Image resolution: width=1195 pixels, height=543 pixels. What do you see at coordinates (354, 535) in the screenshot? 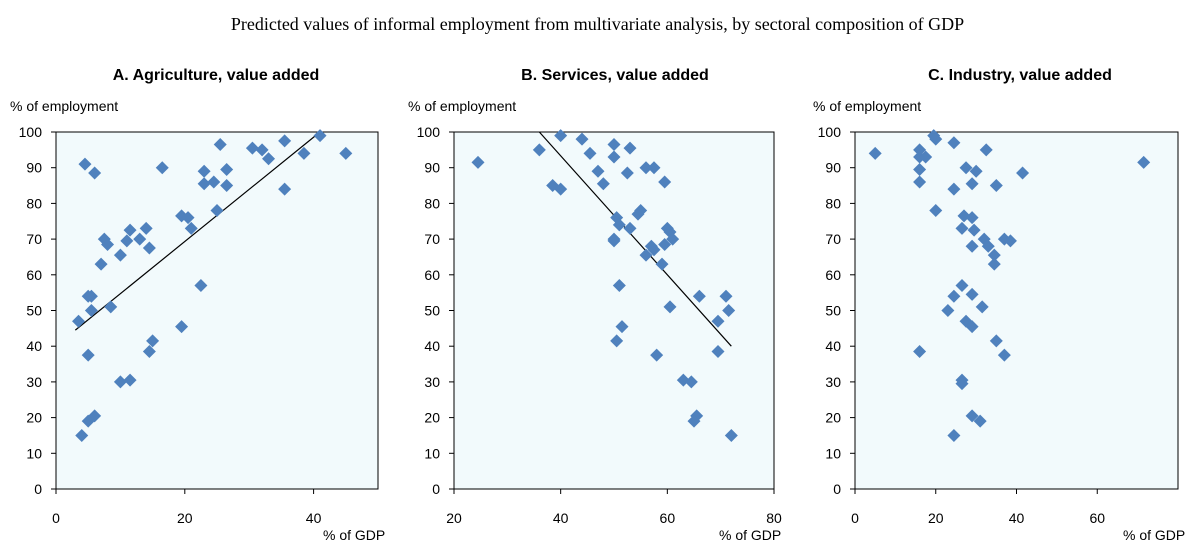
I see `x-axis-label: % of GDP` at bounding box center [354, 535].